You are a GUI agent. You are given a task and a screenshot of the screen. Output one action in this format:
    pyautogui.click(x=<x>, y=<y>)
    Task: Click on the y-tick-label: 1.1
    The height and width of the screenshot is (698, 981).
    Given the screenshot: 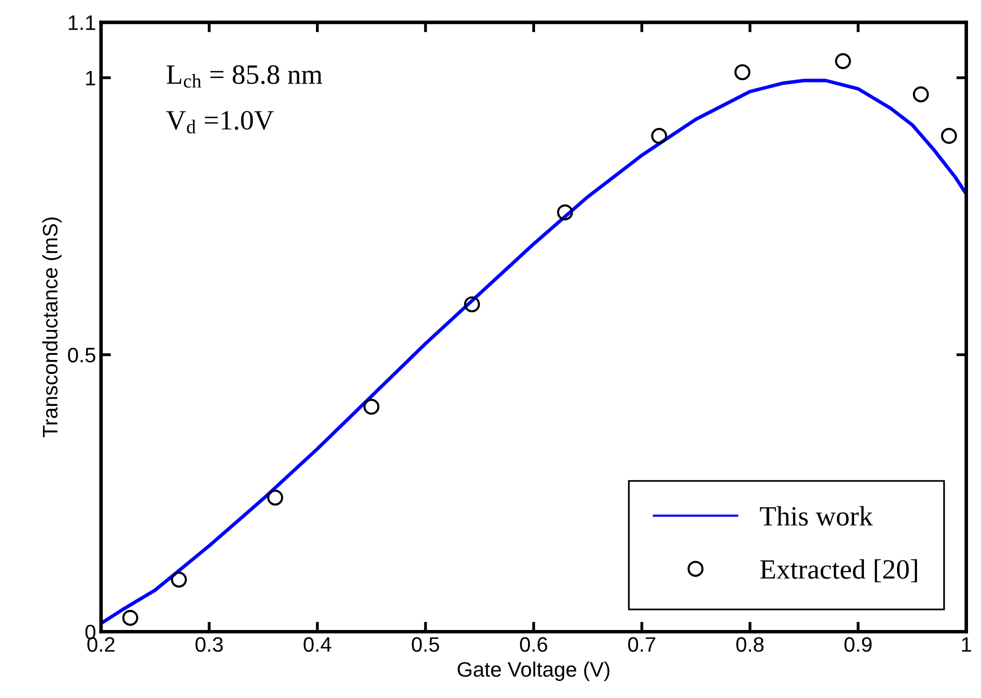 What is the action you would take?
    pyautogui.click(x=82, y=23)
    